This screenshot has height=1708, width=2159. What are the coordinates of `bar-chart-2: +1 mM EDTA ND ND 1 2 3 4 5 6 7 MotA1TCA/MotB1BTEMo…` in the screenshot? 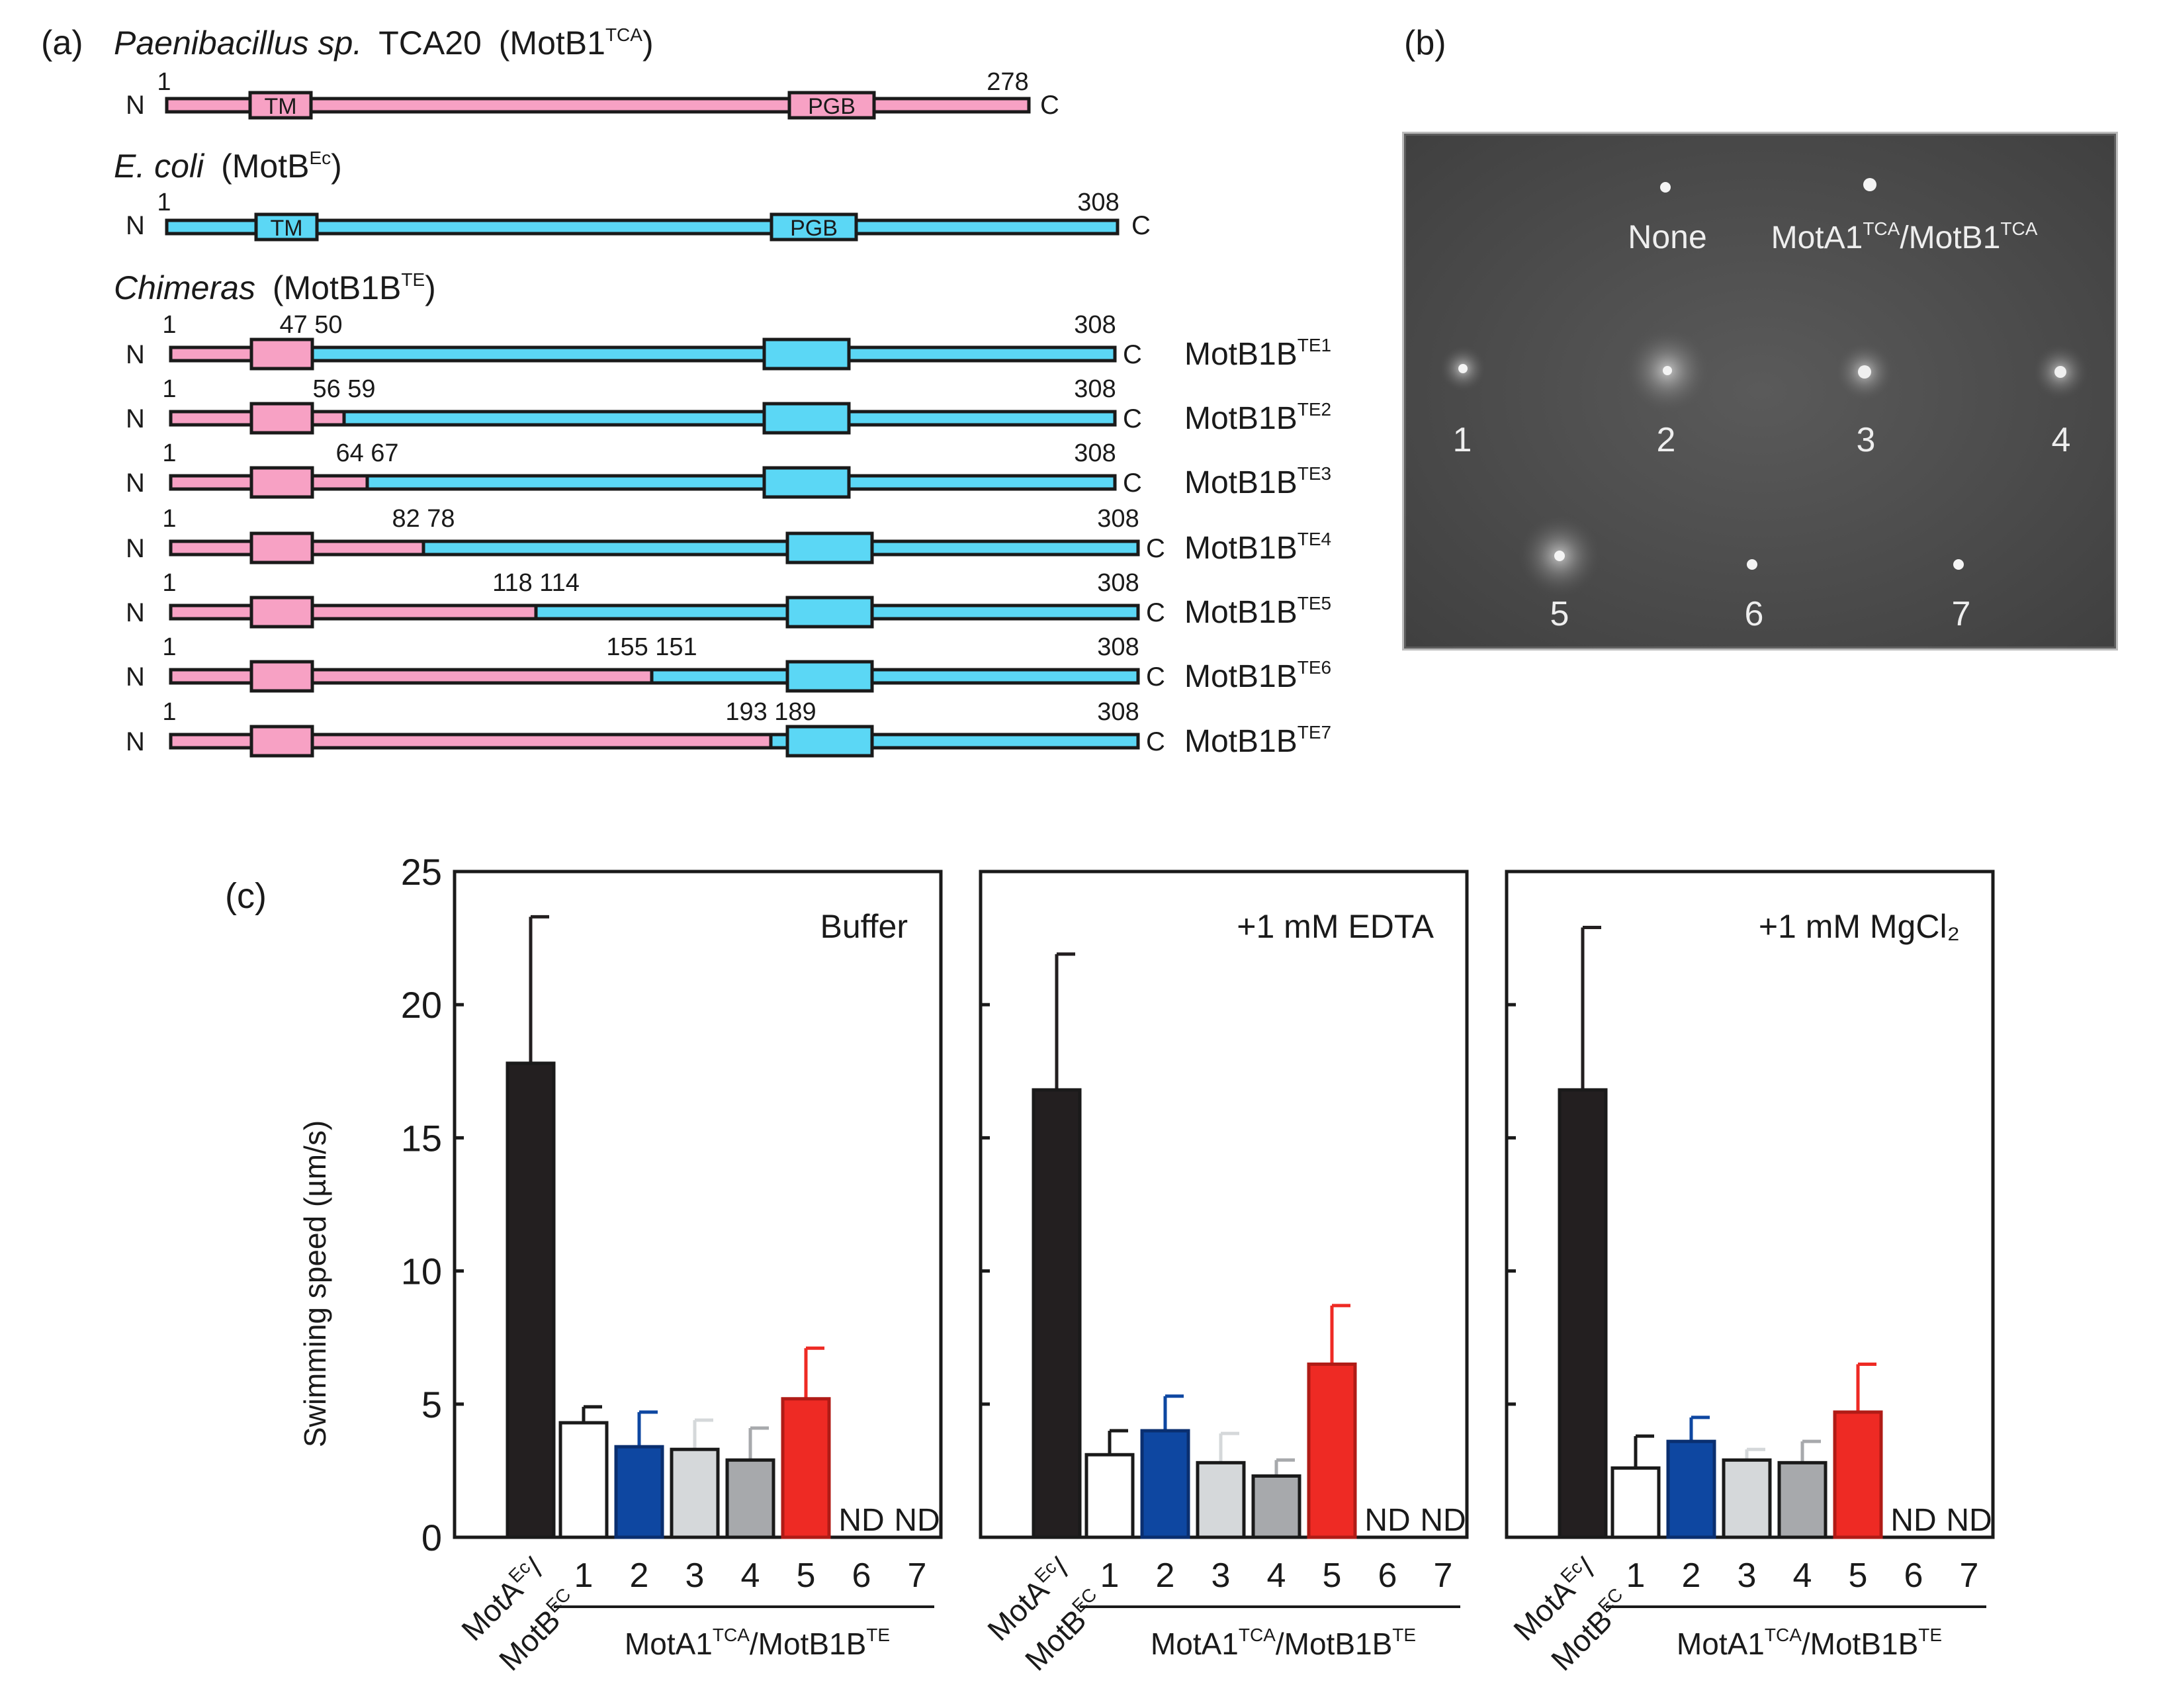 It's located at (1224, 1274).